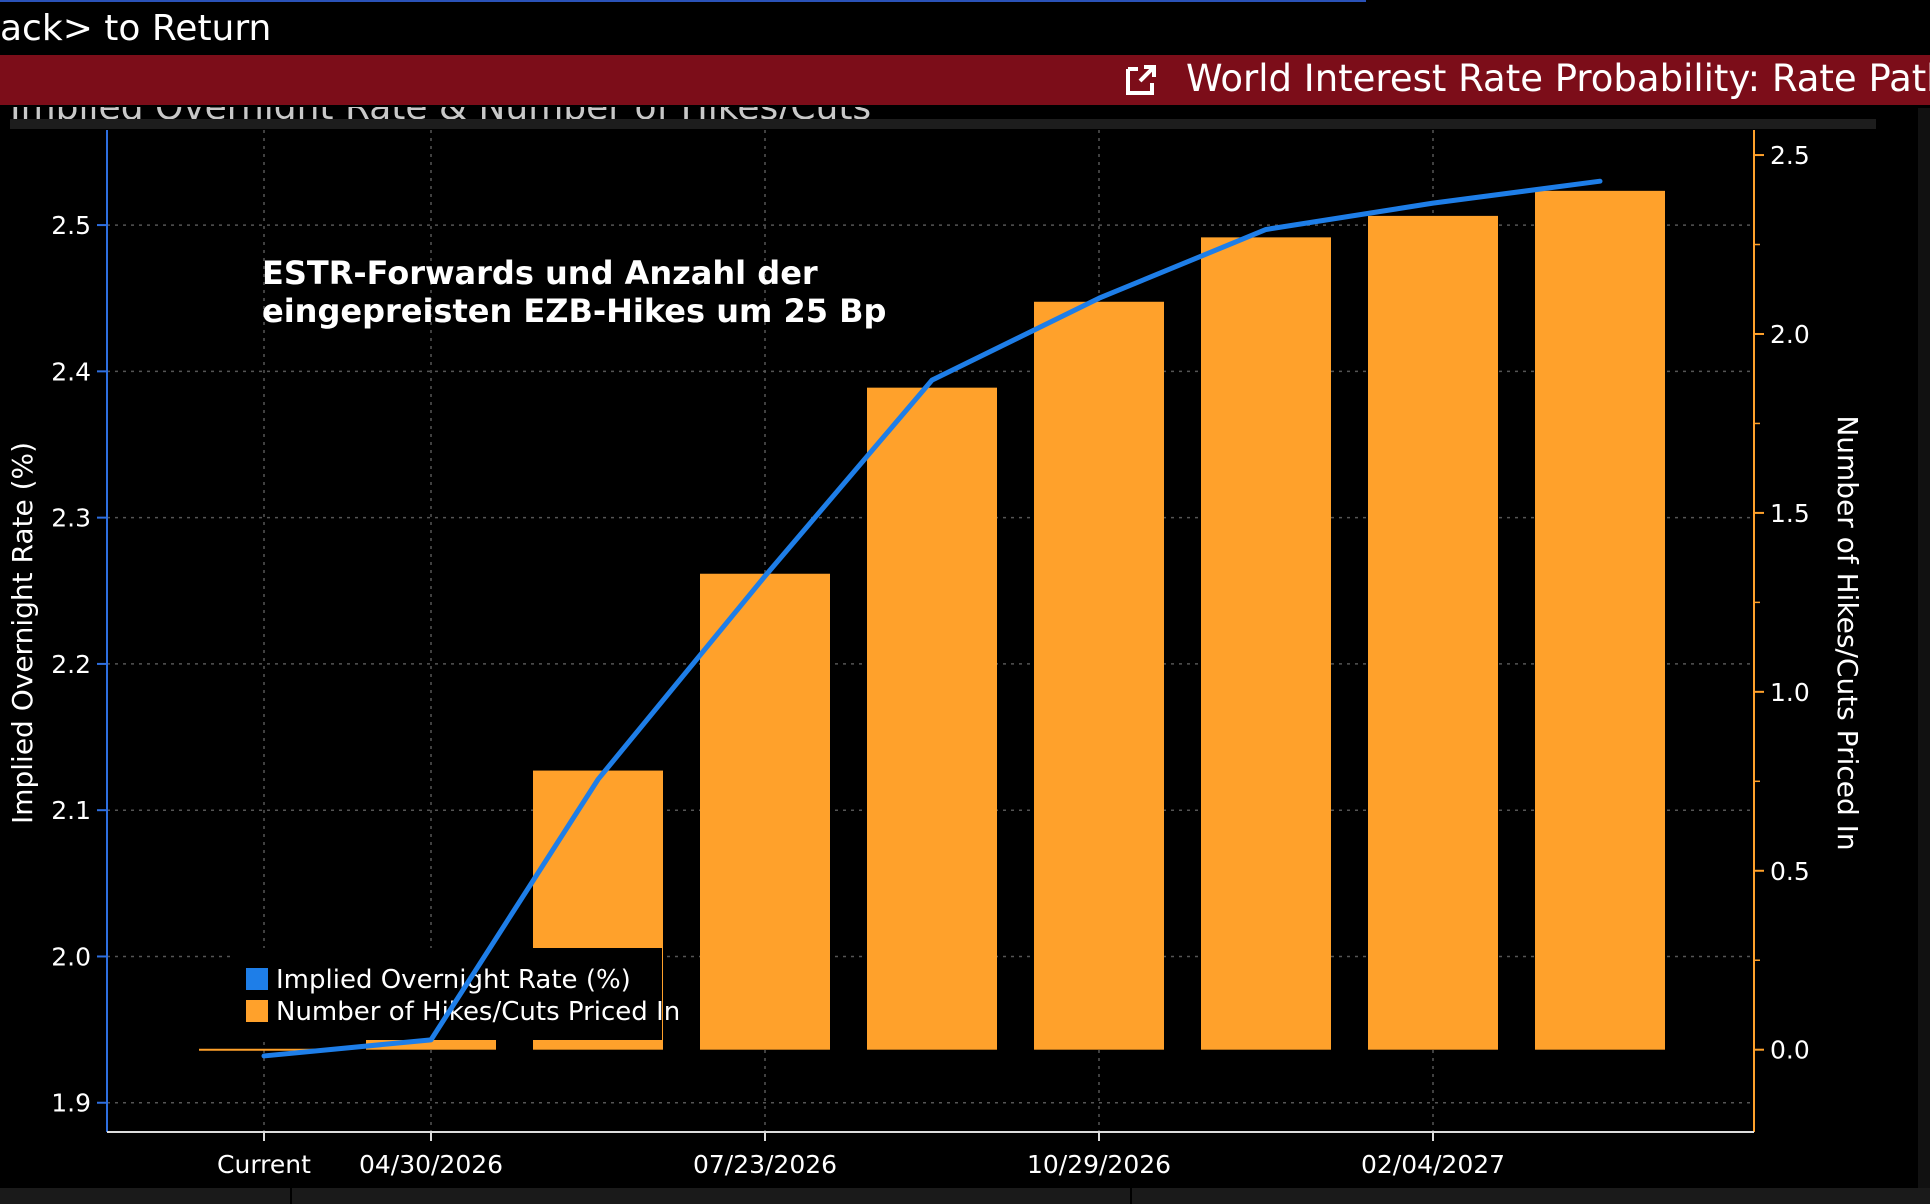 Image resolution: width=1930 pixels, height=1204 pixels. What do you see at coordinates (453, 980) in the screenshot?
I see `legend-line-label: Implied Overnight Rate (%)` at bounding box center [453, 980].